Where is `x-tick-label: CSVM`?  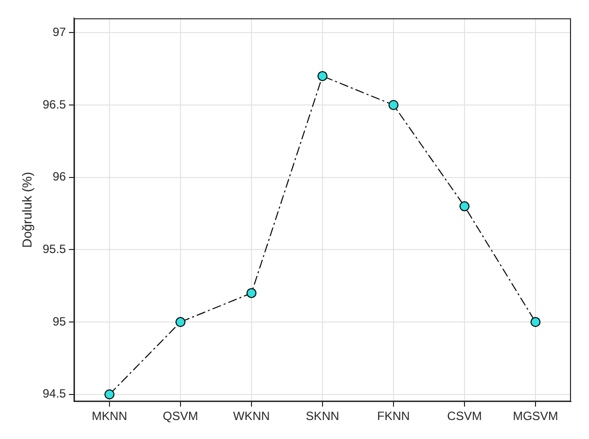 x-tick-label: CSVM is located at coordinates (464, 416).